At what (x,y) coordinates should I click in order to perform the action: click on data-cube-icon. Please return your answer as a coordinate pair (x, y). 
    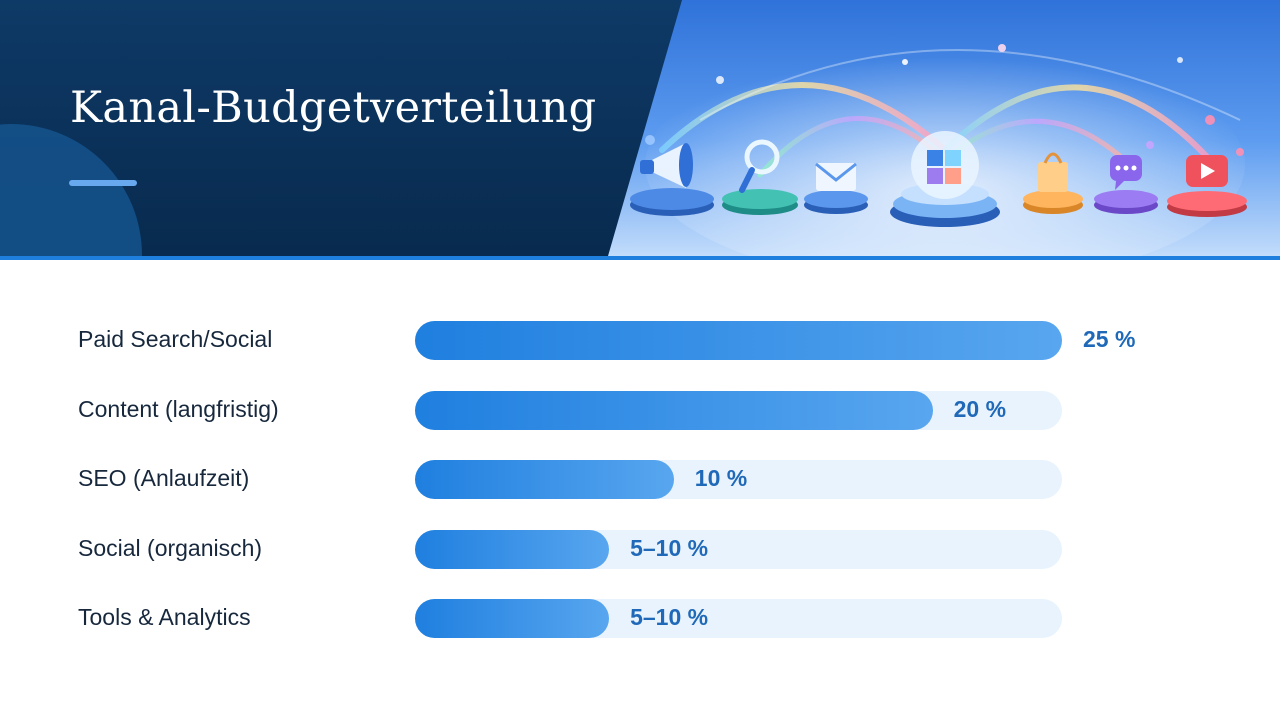
    Looking at the image, I should click on (945, 179).